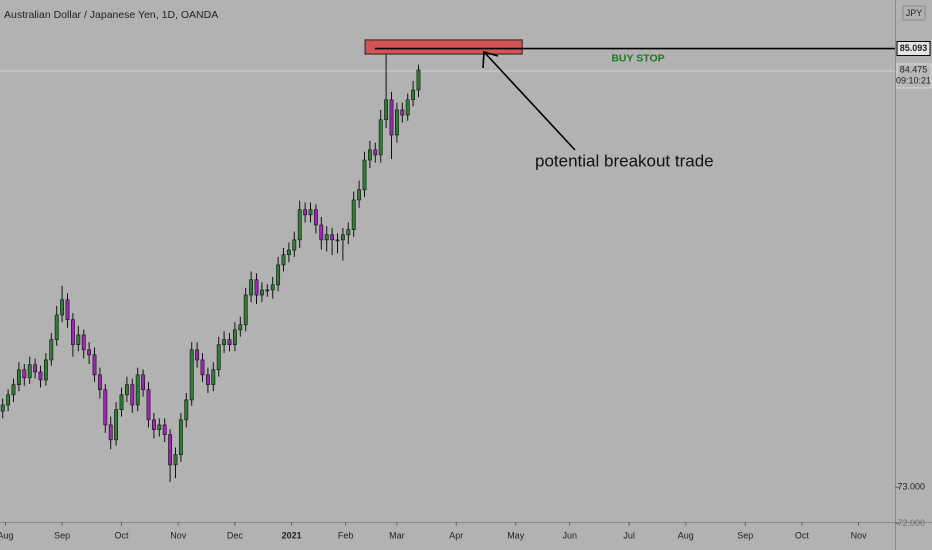 The width and height of the screenshot is (932, 550). Describe the element at coordinates (914, 48) in the screenshot. I see `level-label: 85.093` at that location.